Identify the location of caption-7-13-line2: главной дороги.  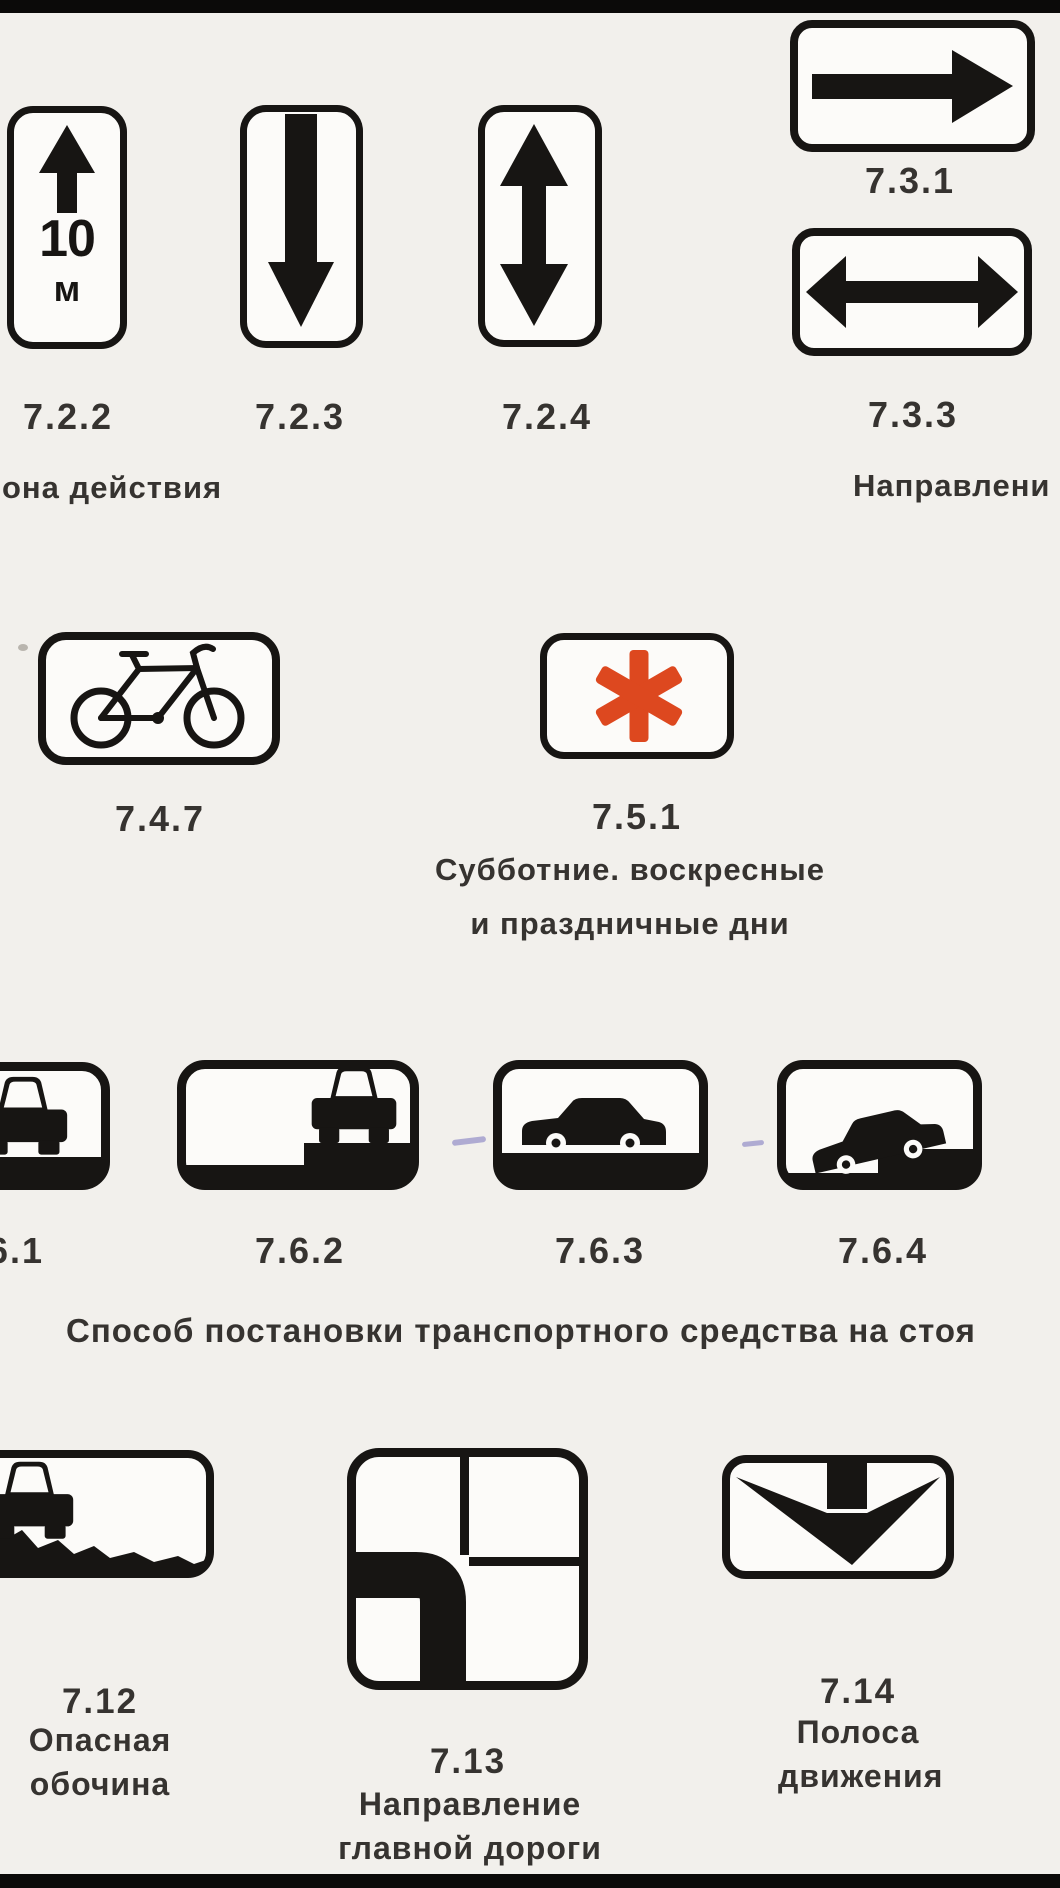
(470, 1848).